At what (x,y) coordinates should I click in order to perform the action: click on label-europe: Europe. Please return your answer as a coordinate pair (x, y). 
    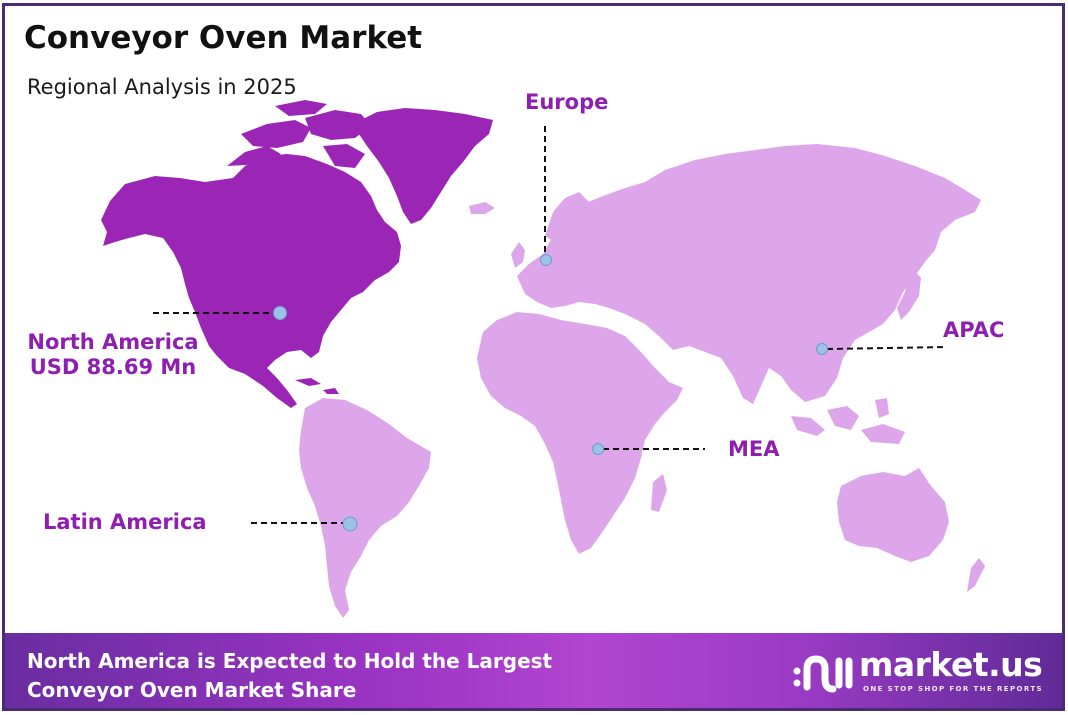
    Looking at the image, I should click on (567, 102).